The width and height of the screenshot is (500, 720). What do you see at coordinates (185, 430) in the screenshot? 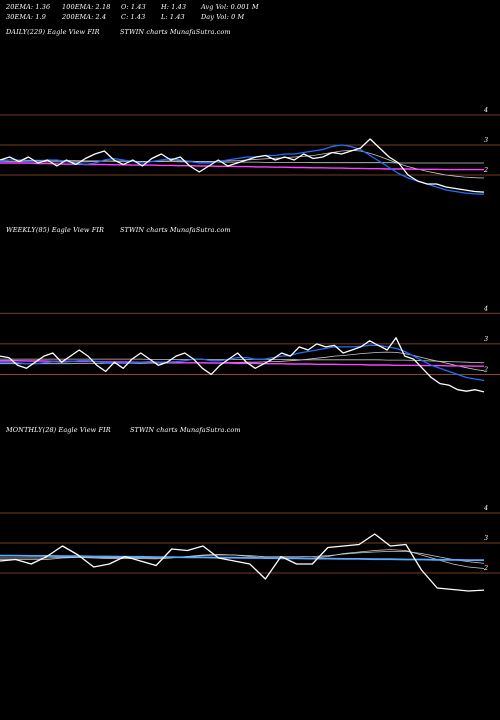
I see `monthly-panel-source: STWIN charts MunafaSutra.com` at bounding box center [185, 430].